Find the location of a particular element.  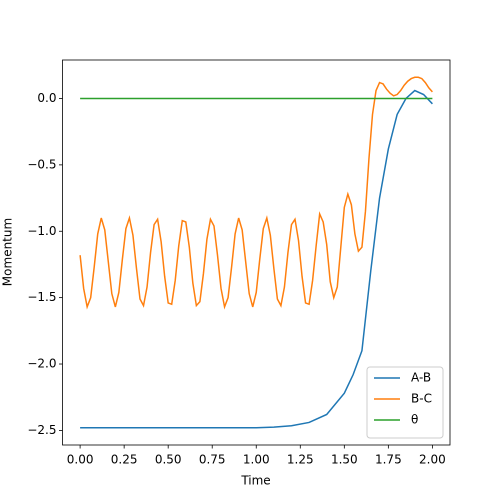

y-tick-label: −2.0 is located at coordinates (41, 364).